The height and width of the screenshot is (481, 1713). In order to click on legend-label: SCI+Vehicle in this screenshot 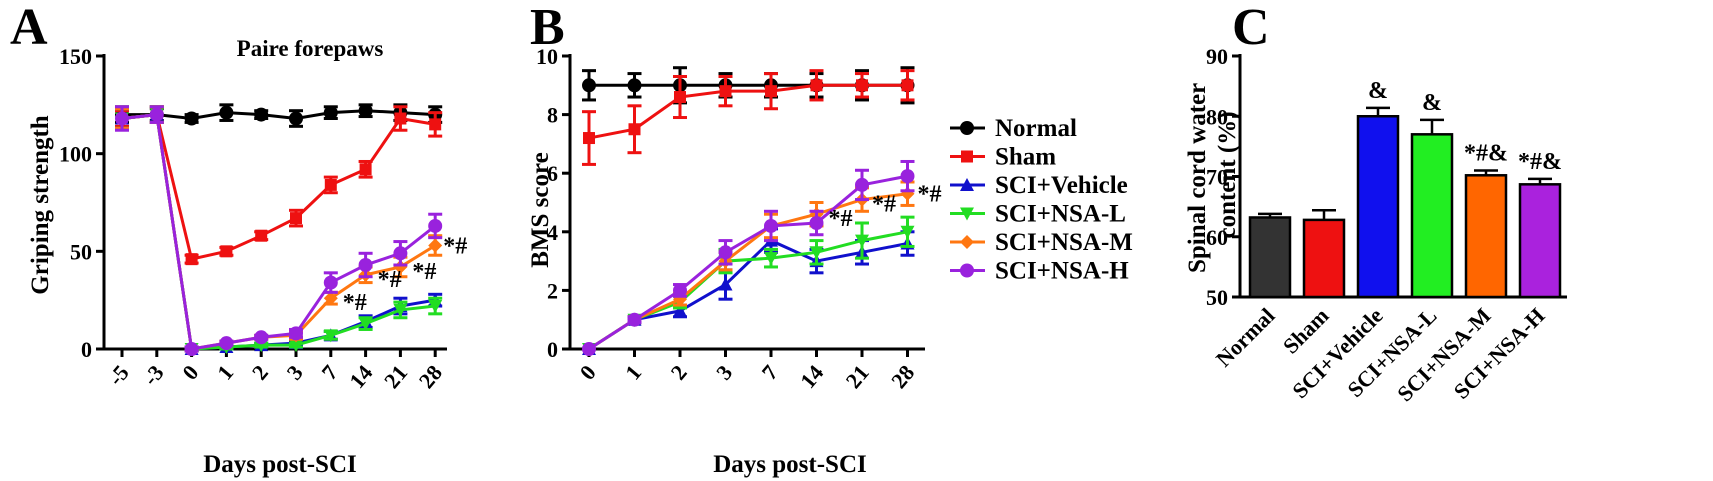, I will do `click(1061, 185)`.